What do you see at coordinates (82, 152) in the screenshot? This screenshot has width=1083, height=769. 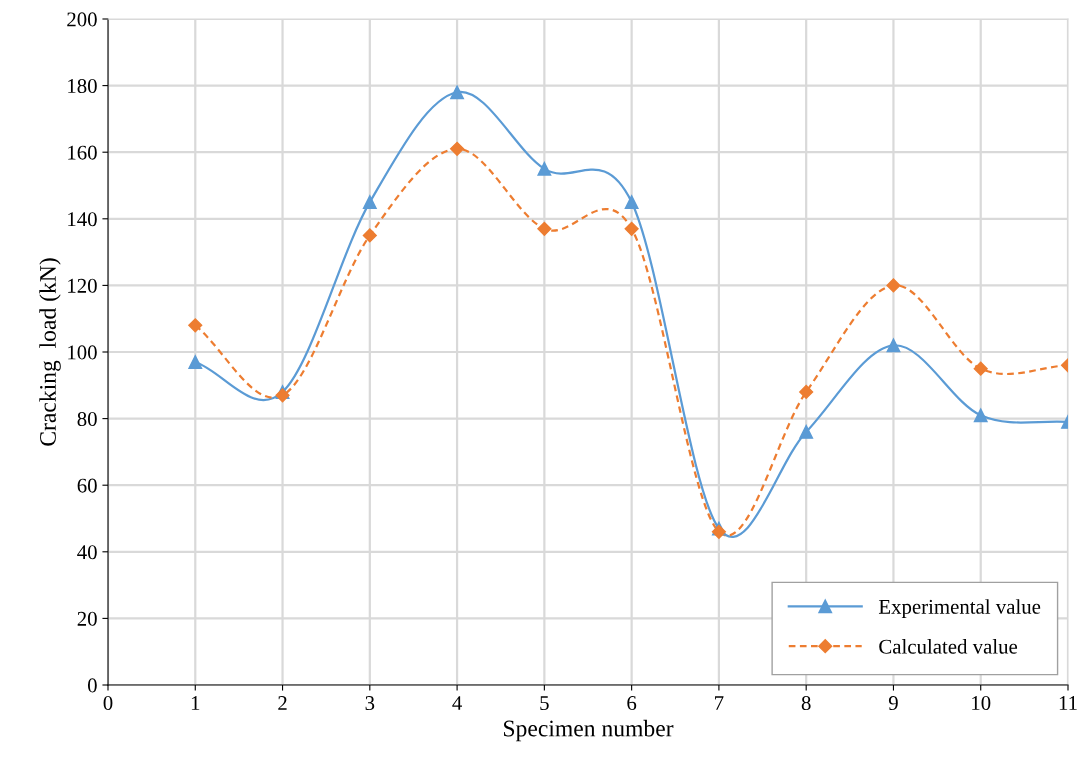 I see `y-tick-label: 160` at bounding box center [82, 152].